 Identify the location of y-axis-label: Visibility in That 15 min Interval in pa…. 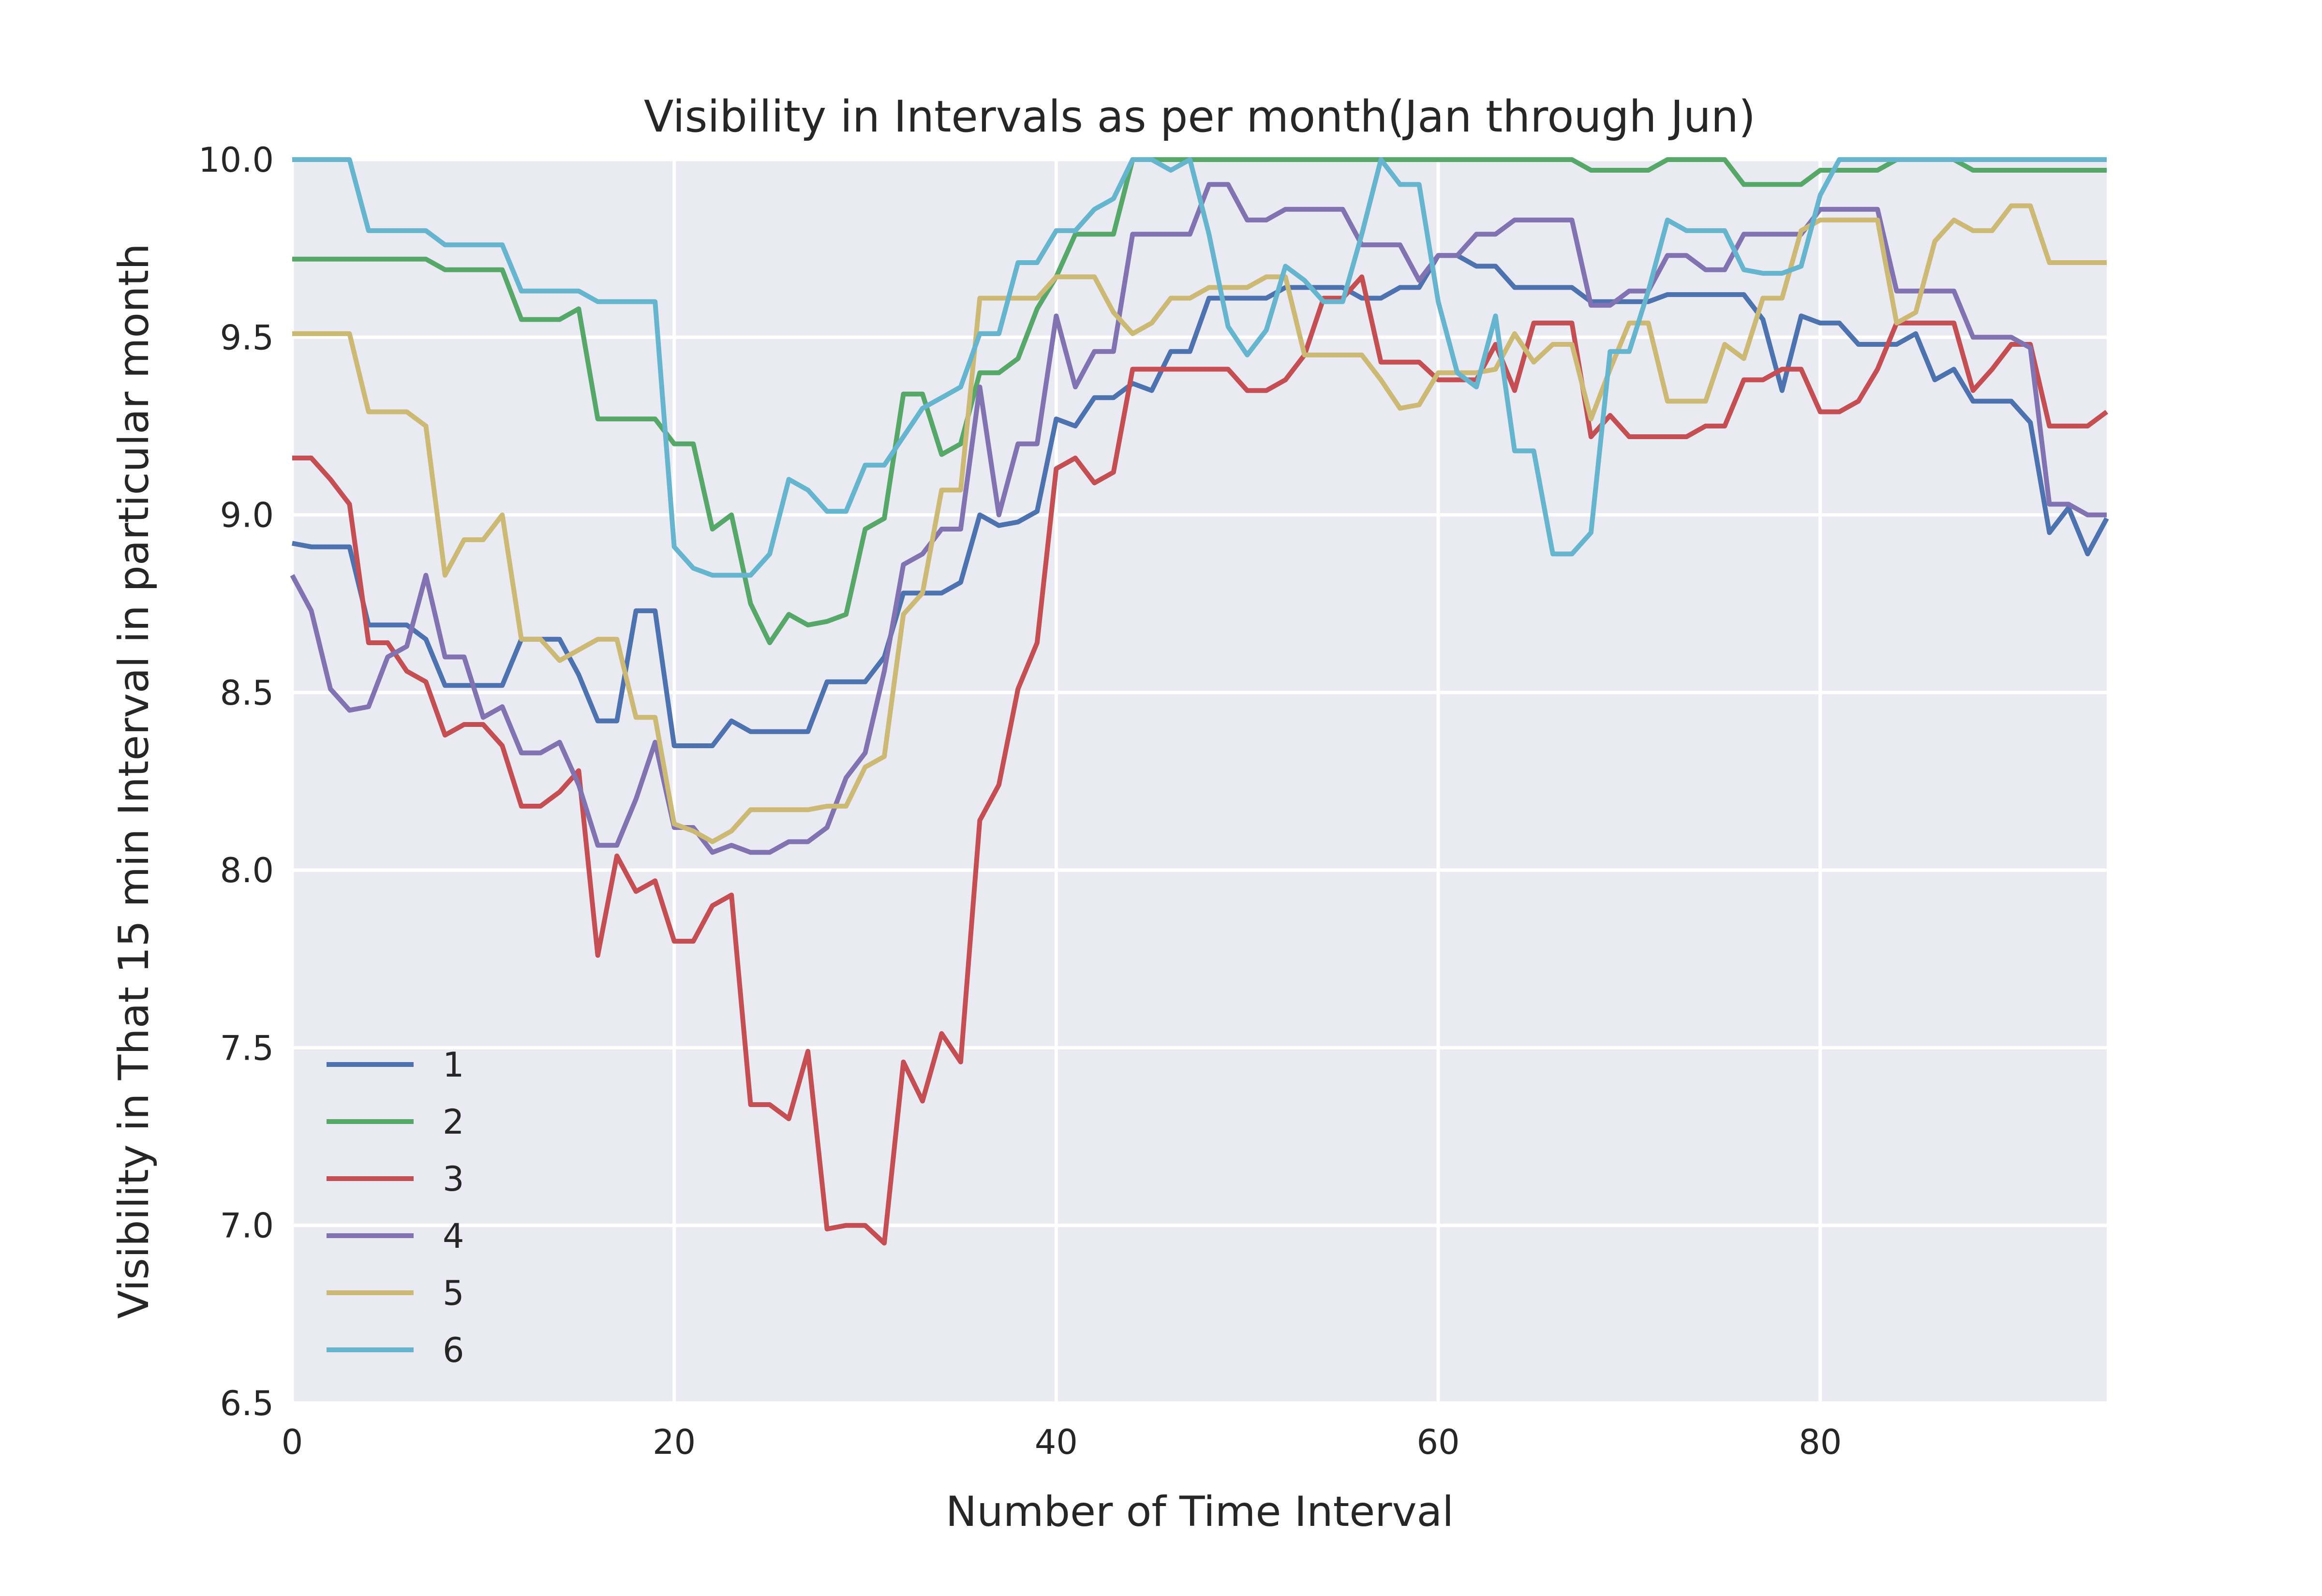
(134, 780).